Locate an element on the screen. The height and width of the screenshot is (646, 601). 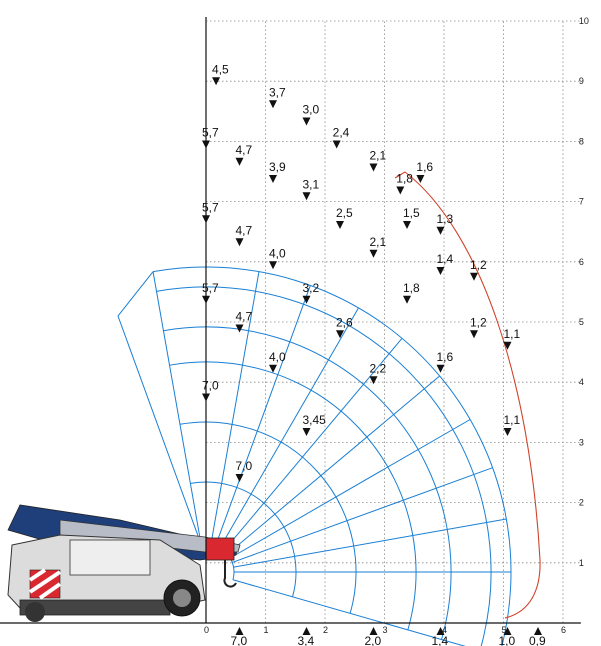
crane-hook is located at coordinates (230, 574).